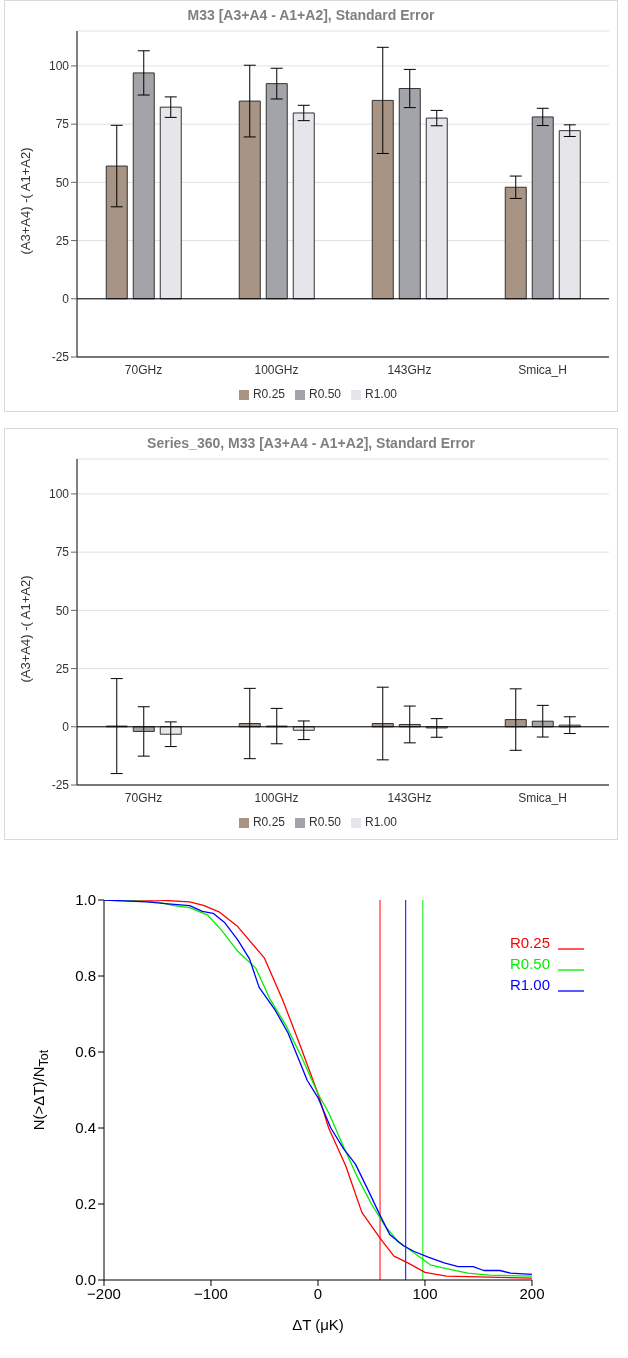 This screenshot has height=1358, width=628. Describe the element at coordinates (425, 1293) in the screenshot. I see `x-tick-label: 100` at that location.